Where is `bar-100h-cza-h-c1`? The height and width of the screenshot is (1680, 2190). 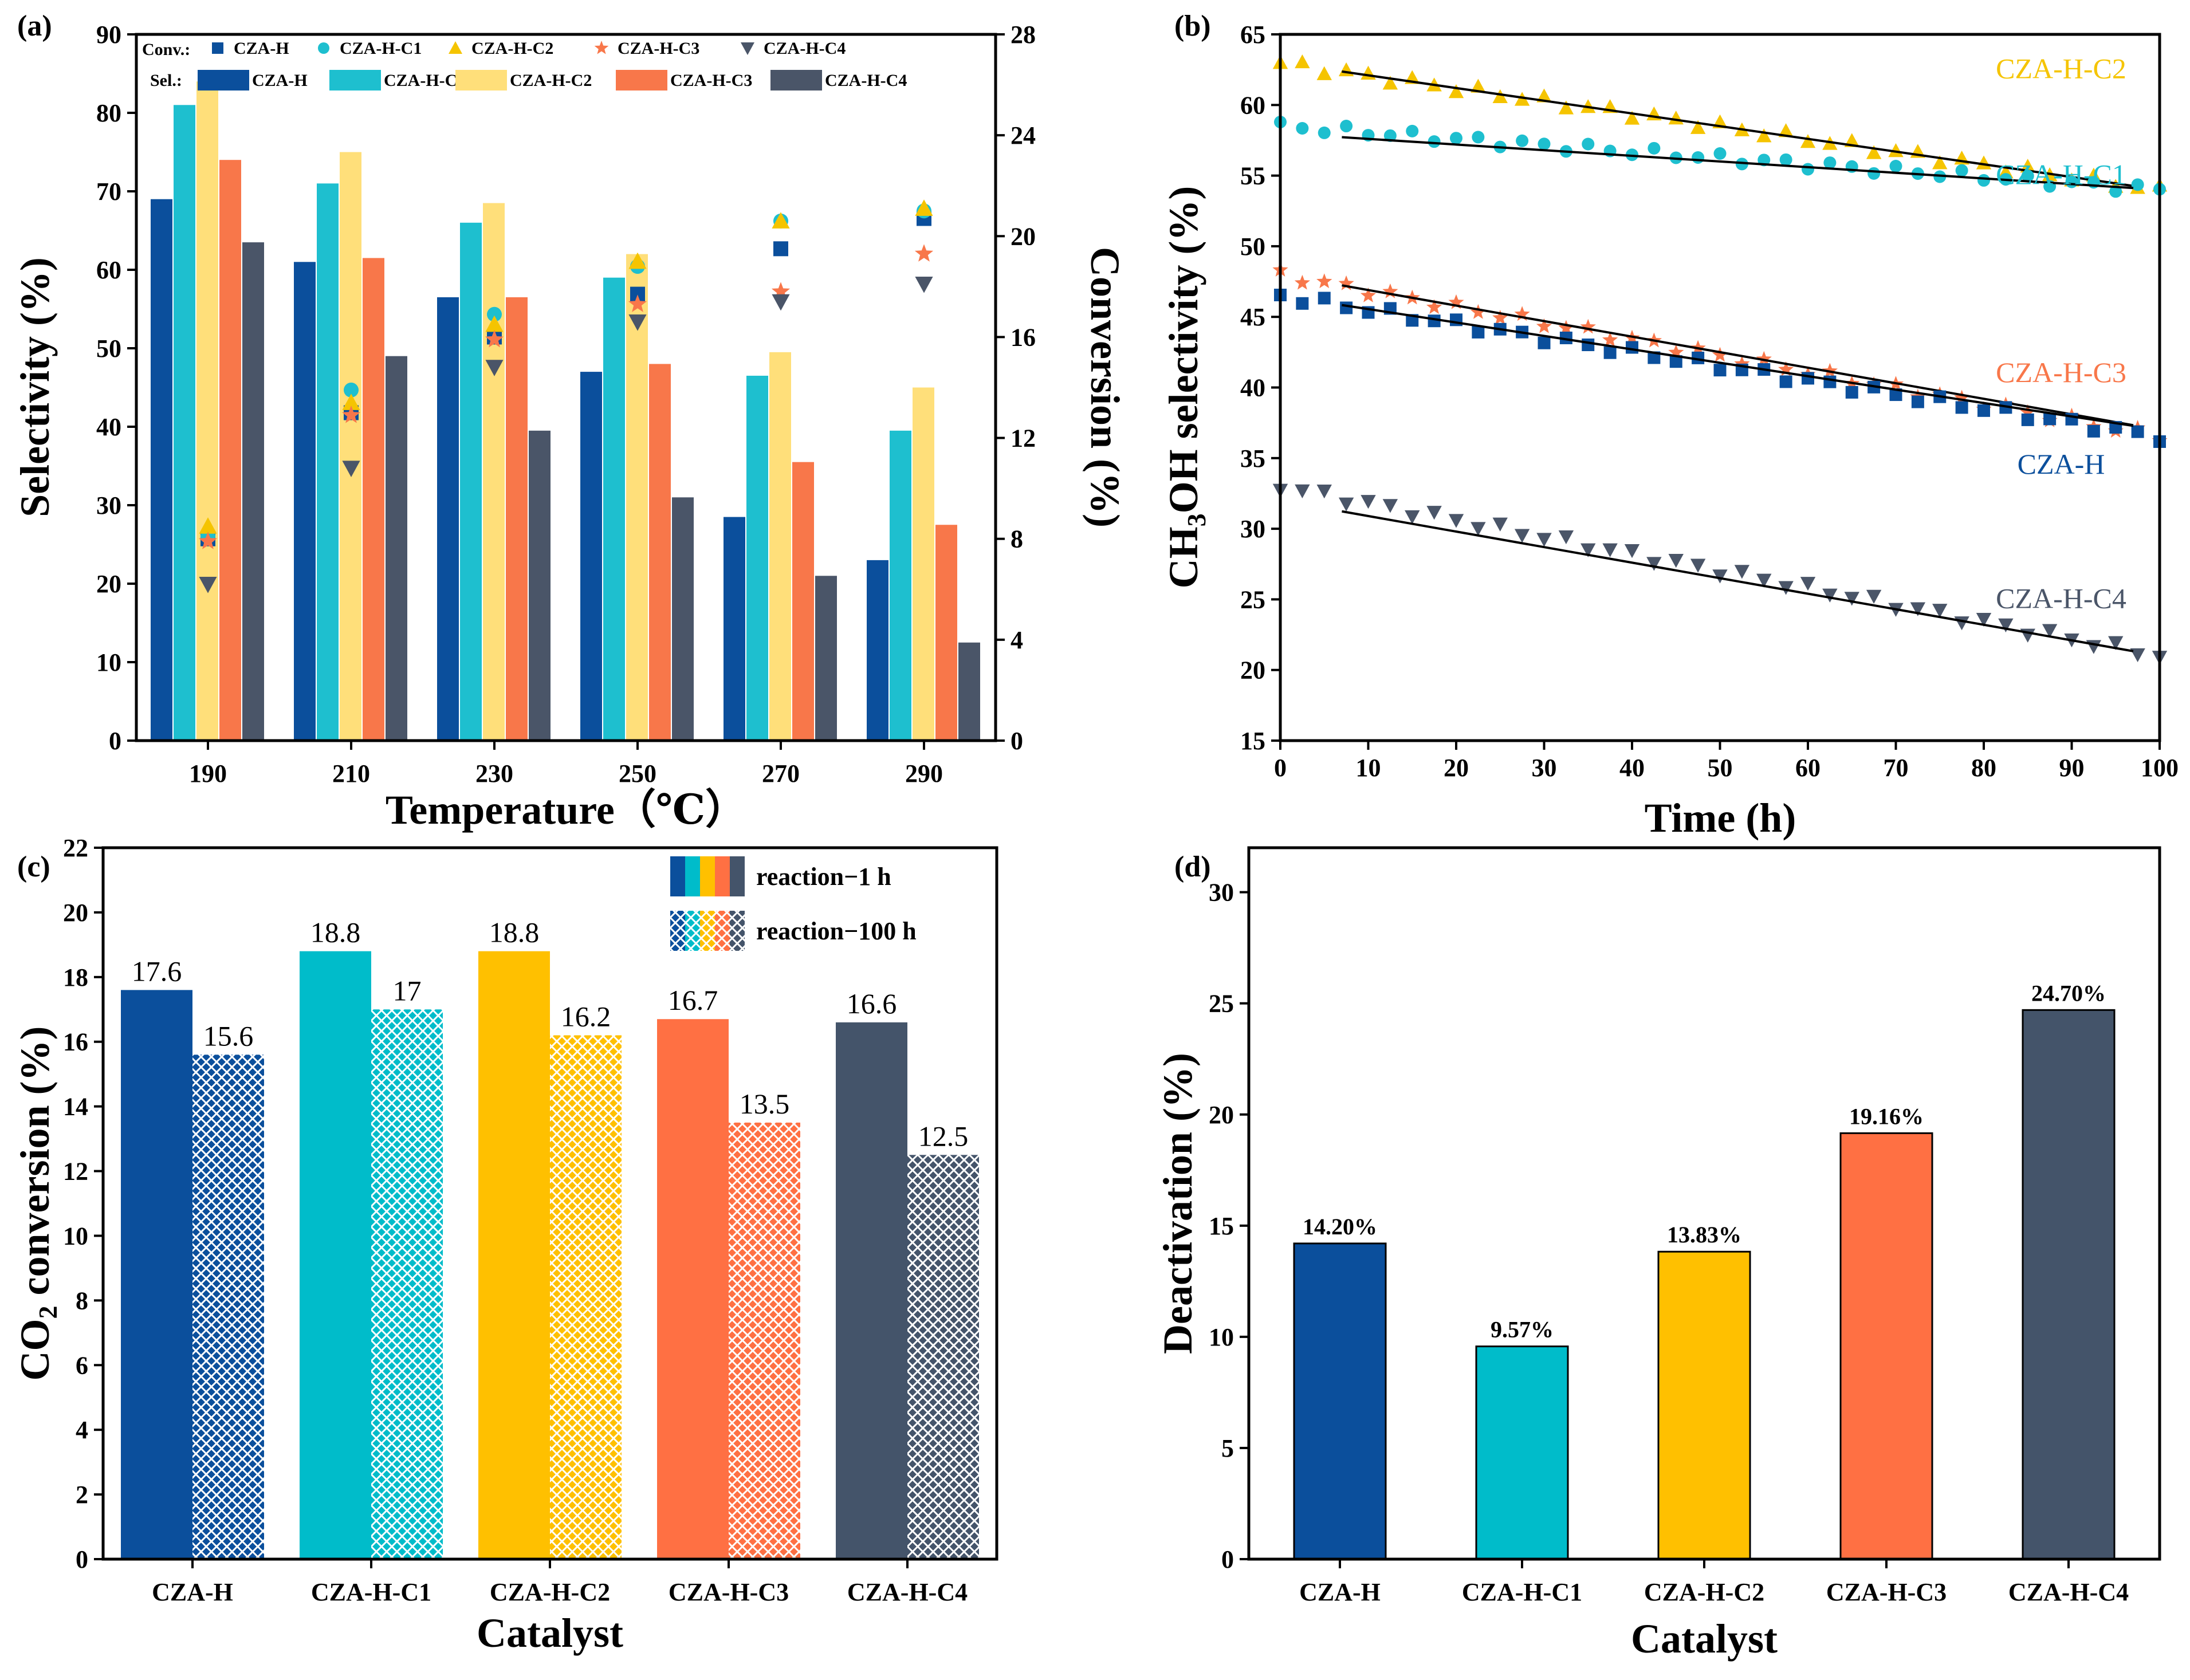
bar-100h-cza-h-c1 is located at coordinates (407, 1284).